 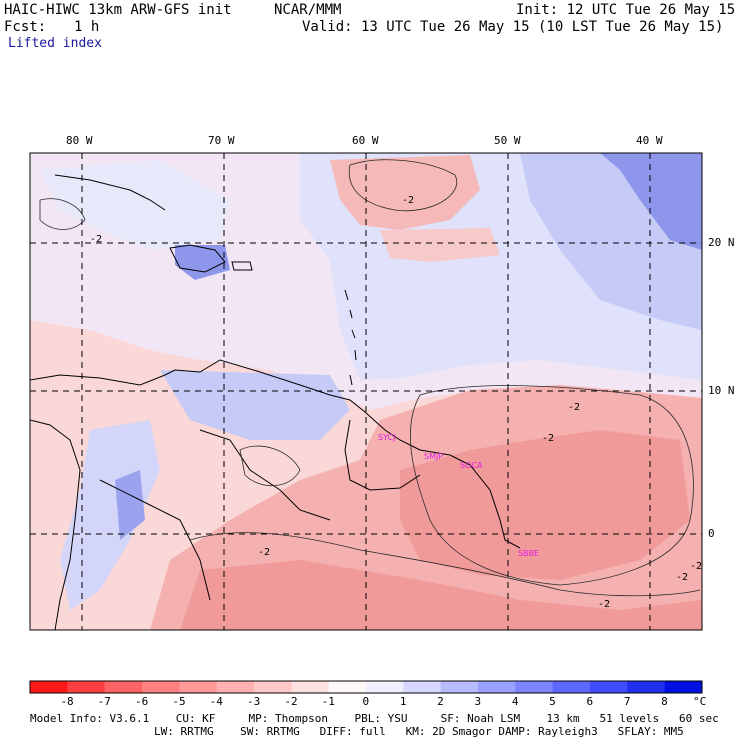 I want to click on colombia-border, so click(x=155, y=540).